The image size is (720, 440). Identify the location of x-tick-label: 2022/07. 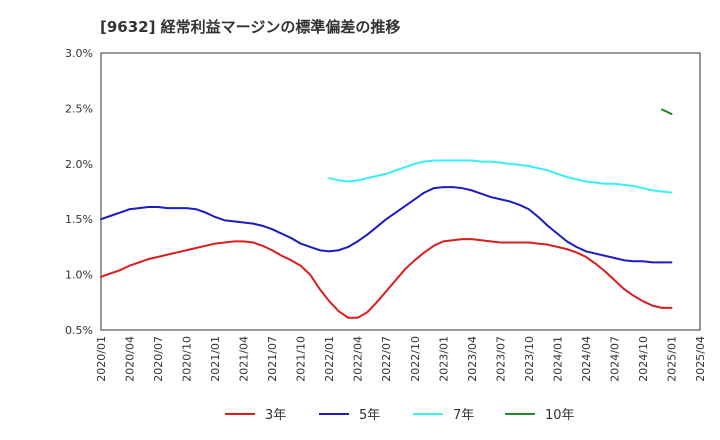
(386, 359).